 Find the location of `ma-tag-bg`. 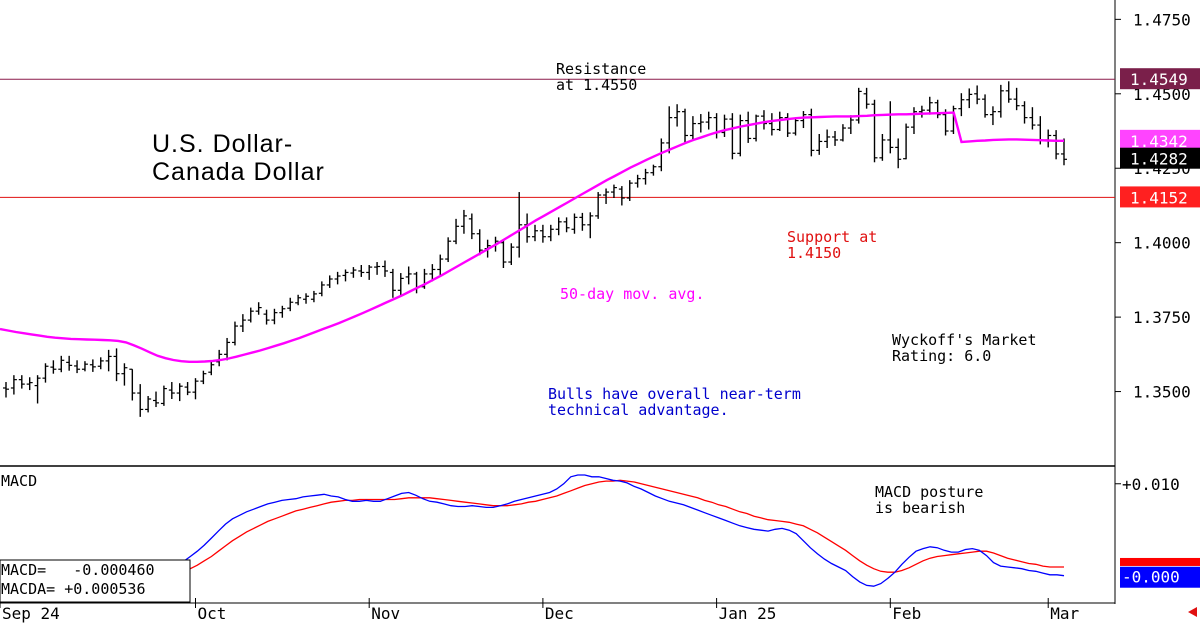

ma-tag-bg is located at coordinates (1160, 140).